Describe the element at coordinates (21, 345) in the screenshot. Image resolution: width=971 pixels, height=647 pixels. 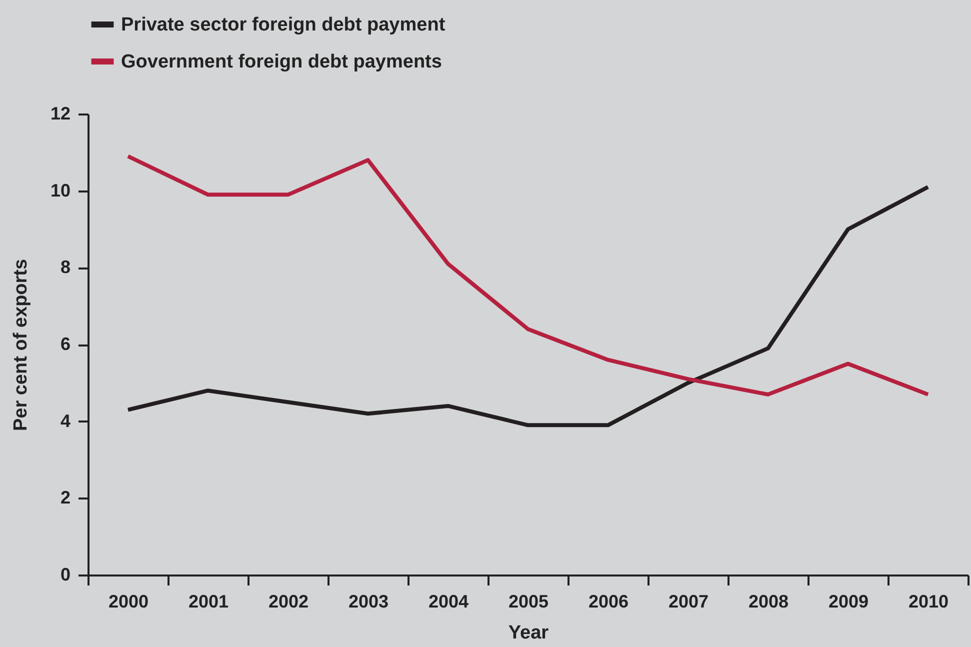
I see `y-axis-title: Per cent of exports` at that location.